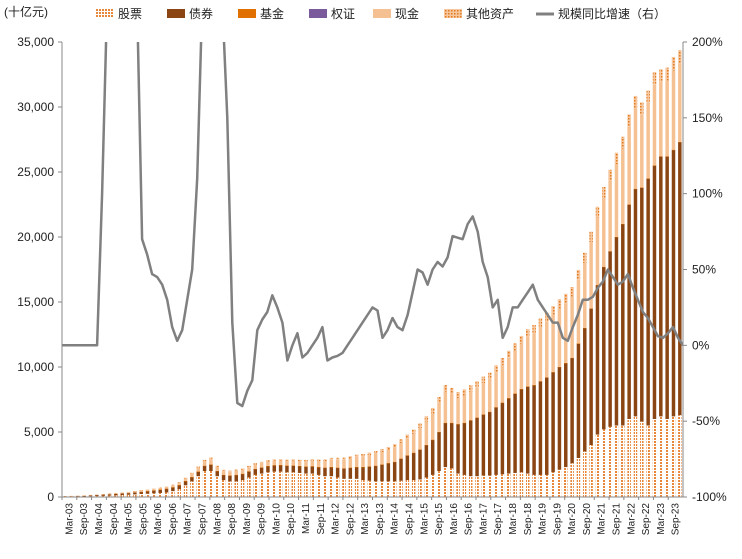  I want to click on legend-label: 股票, so click(130, 14).